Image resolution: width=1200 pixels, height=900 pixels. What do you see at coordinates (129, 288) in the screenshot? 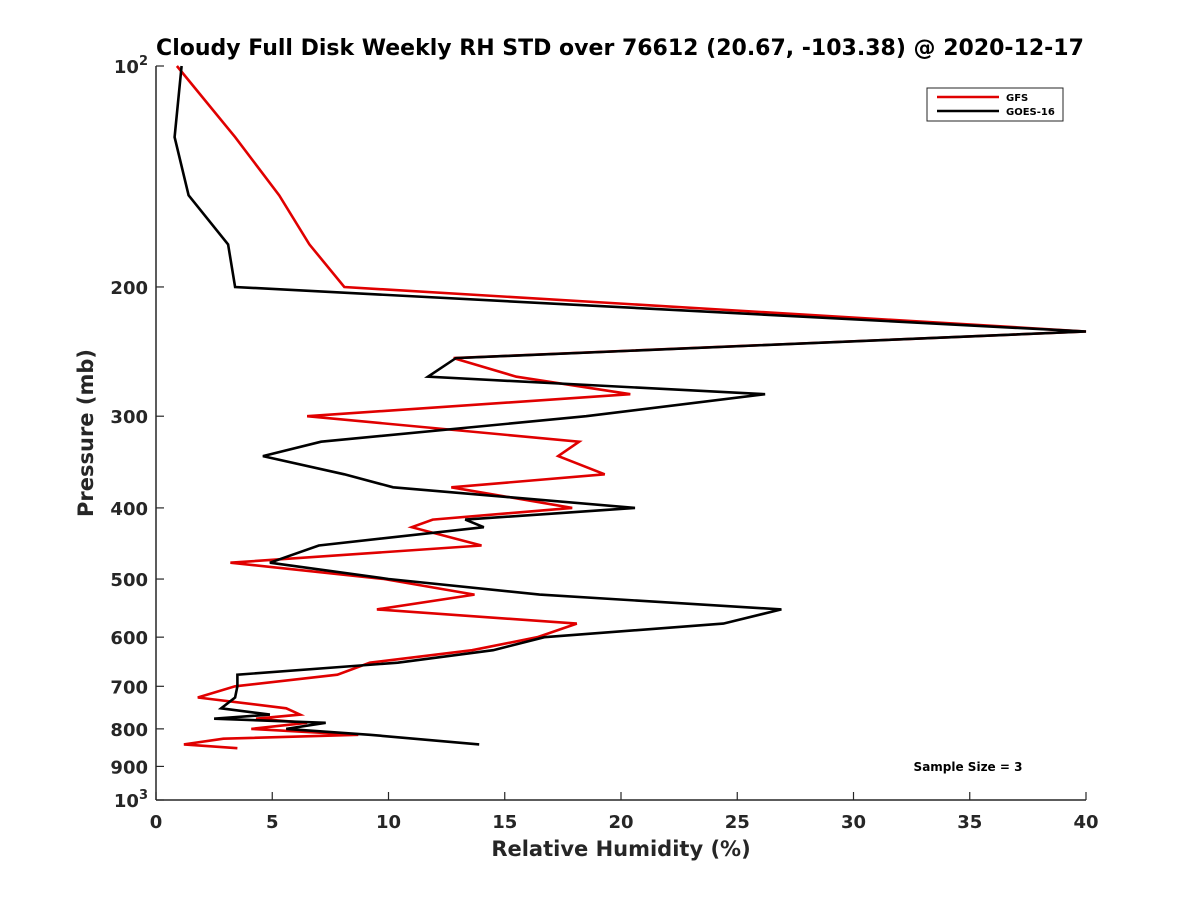
I see `y-tick-label: 200` at bounding box center [129, 288].